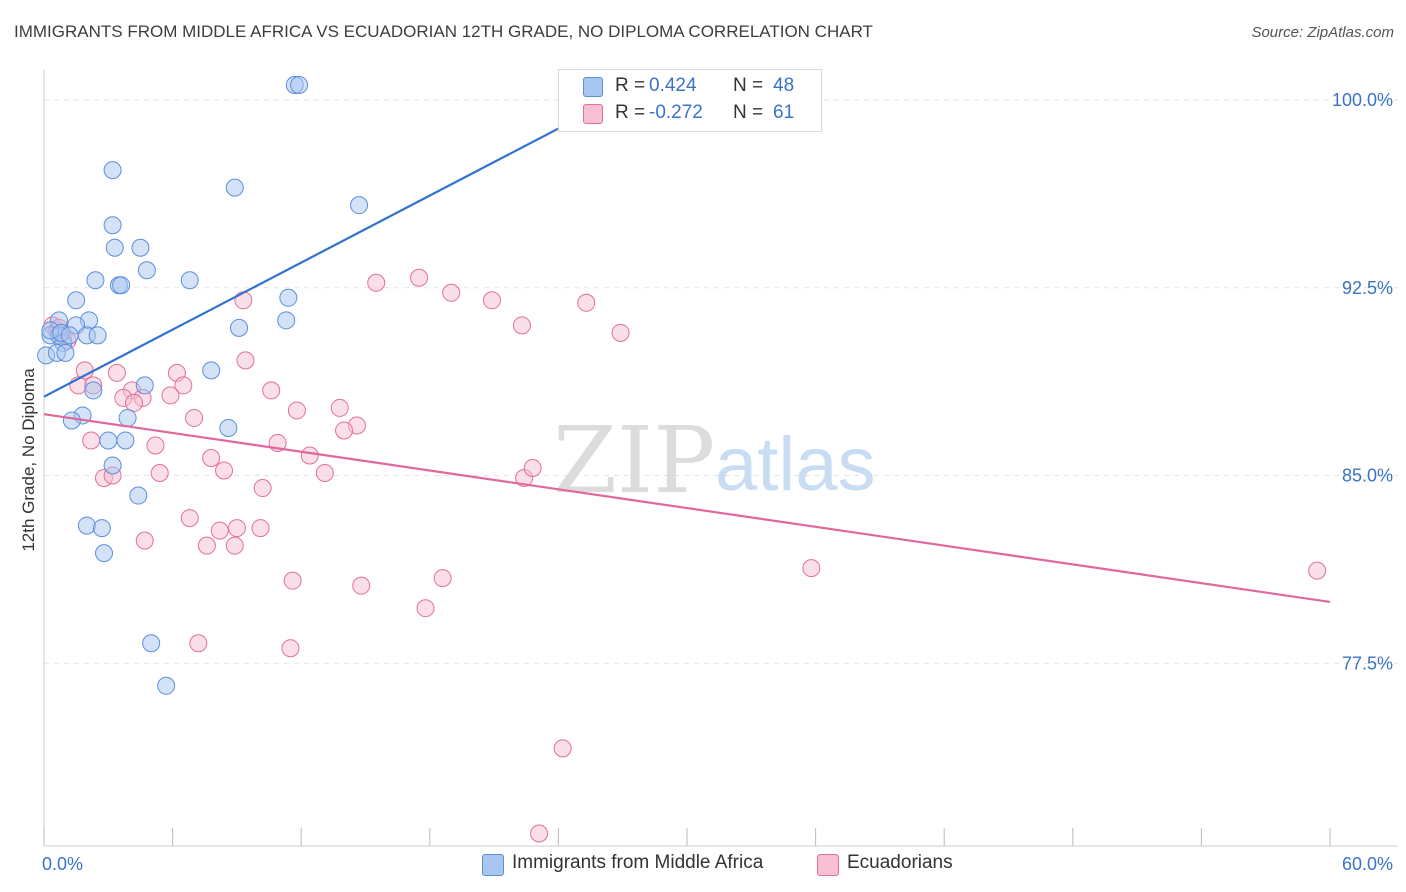 The image size is (1406, 892). Describe the element at coordinates (900, 862) in the screenshot. I see `legend-label: Ecuadorians` at that location.